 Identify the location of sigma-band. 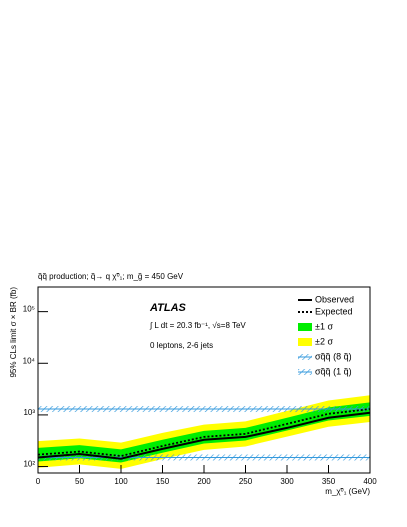
(204, 432).